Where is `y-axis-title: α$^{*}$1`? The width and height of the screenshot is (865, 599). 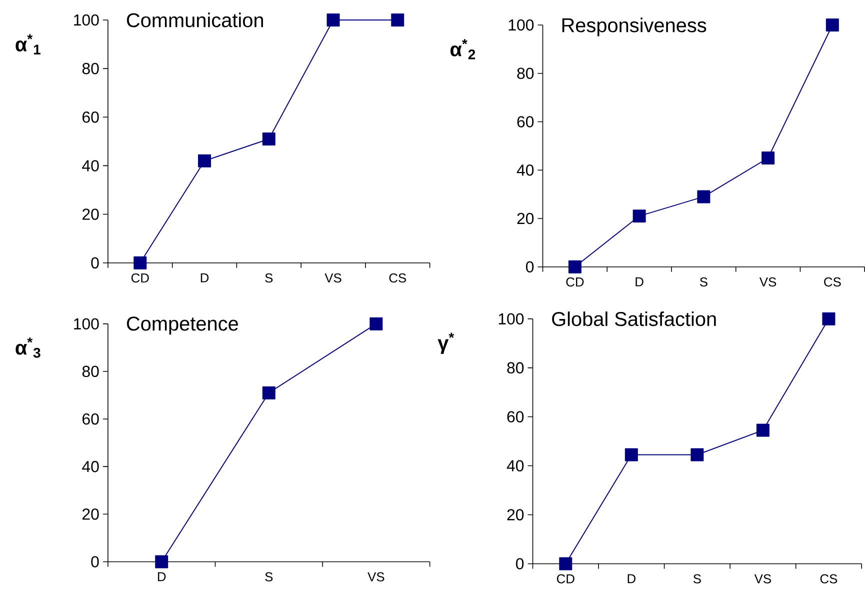
y-axis-title: α$^{*}$1 is located at coordinates (28, 44).